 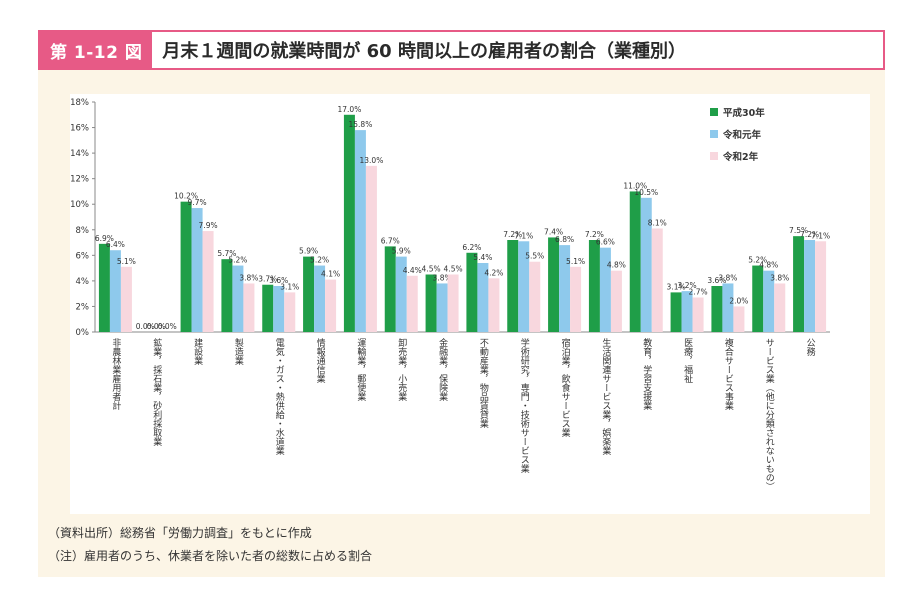 What do you see at coordinates (564, 239) in the screenshot?
I see `data-label: 6.8%` at bounding box center [564, 239].